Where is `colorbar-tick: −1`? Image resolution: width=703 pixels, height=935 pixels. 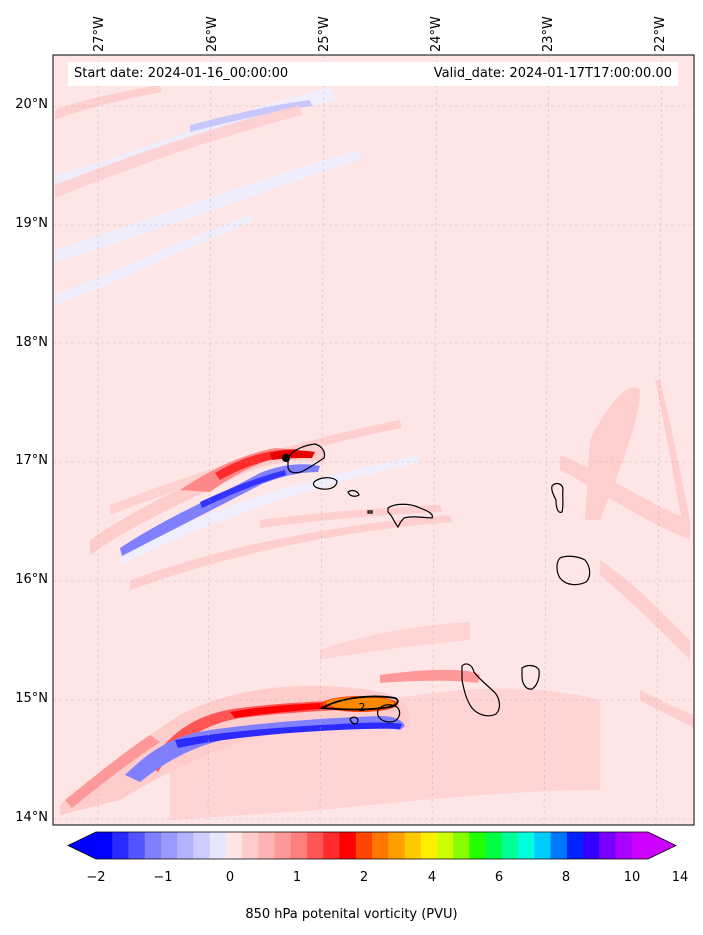
colorbar-tick: −1 is located at coordinates (163, 877).